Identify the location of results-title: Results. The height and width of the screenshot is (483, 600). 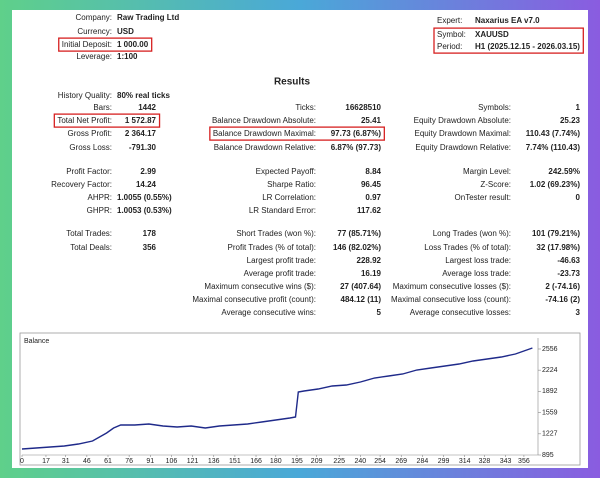
(292, 82).